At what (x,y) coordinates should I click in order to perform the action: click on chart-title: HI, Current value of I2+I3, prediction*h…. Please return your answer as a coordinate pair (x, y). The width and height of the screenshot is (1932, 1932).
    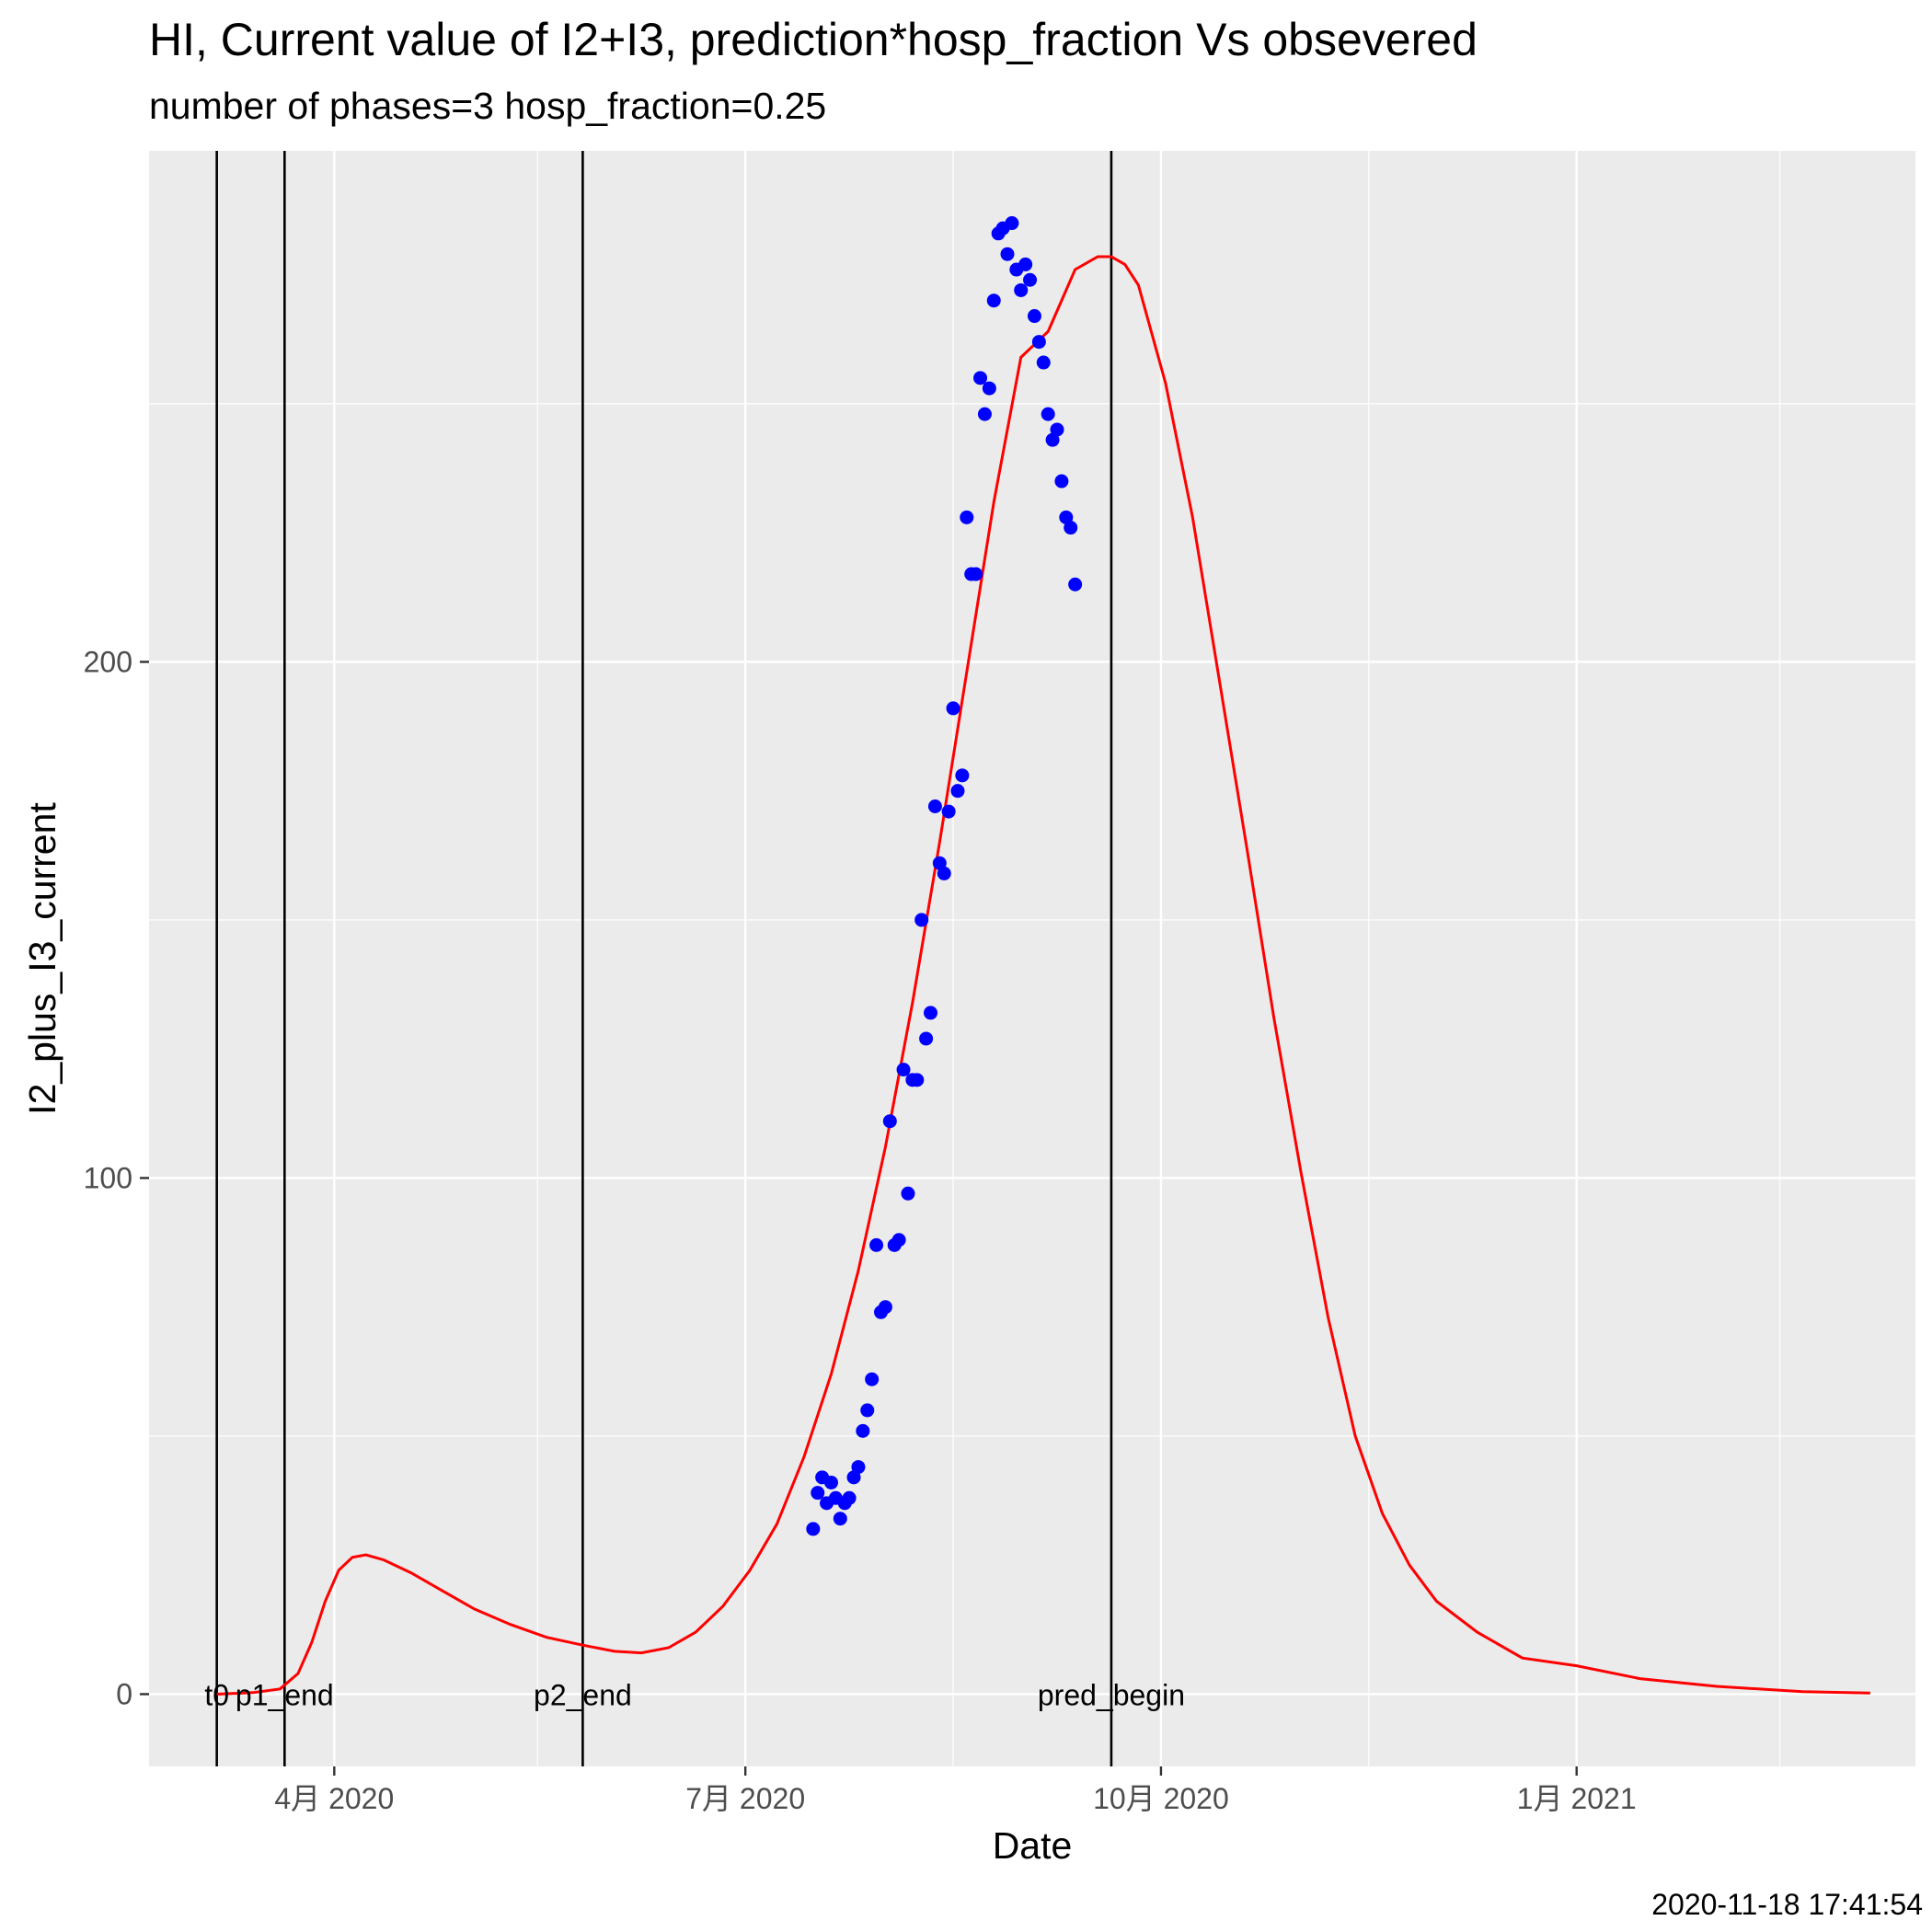
    Looking at the image, I should click on (813, 39).